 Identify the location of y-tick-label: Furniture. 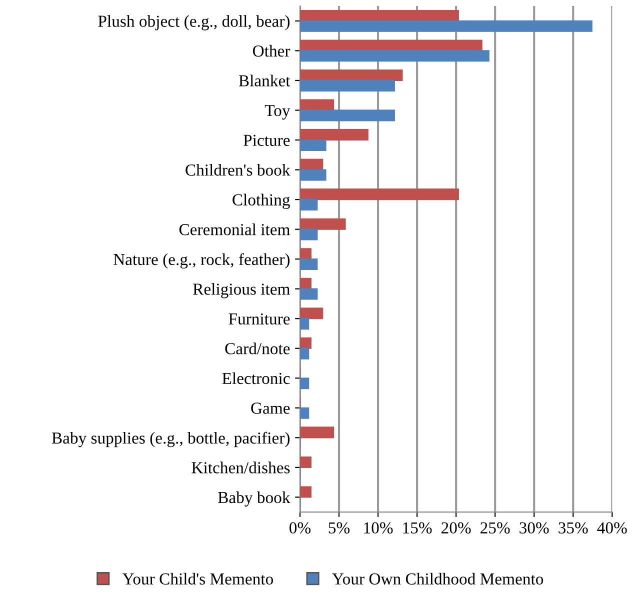
(259, 319).